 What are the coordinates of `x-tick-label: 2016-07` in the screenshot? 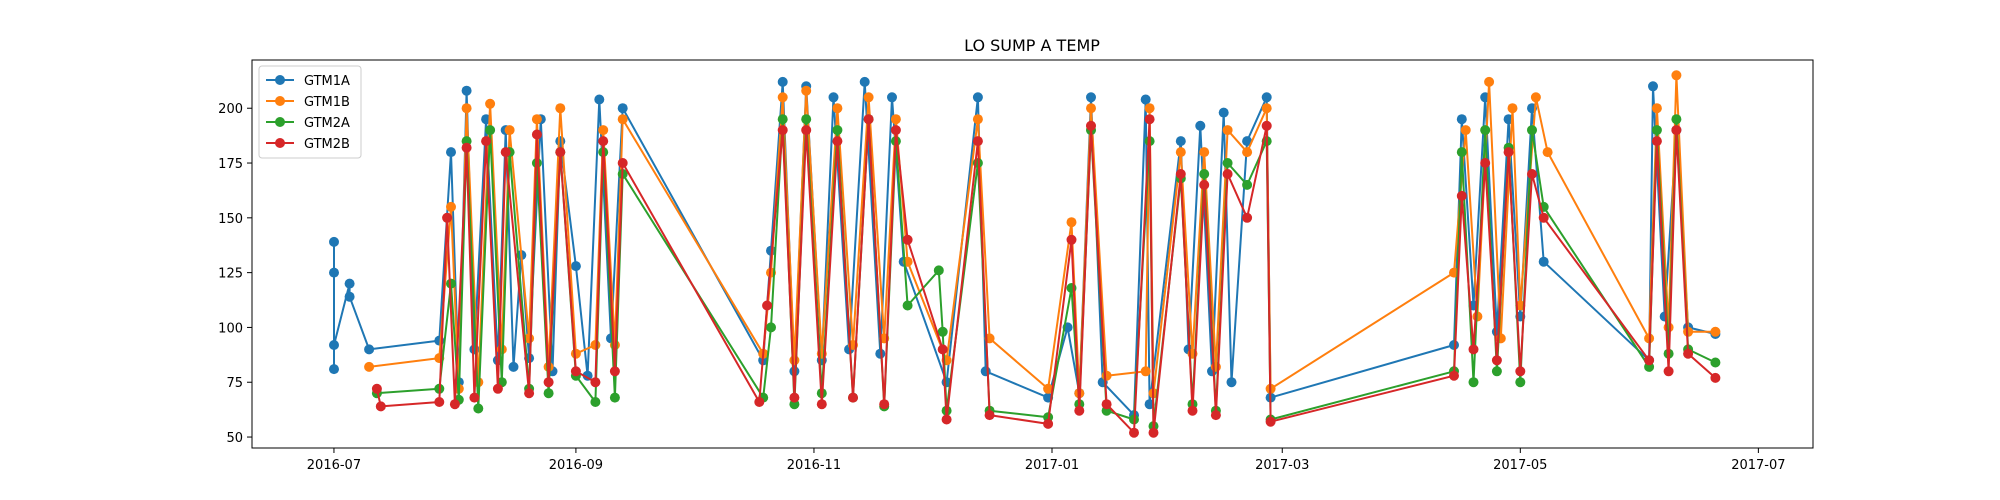 It's located at (334, 465).